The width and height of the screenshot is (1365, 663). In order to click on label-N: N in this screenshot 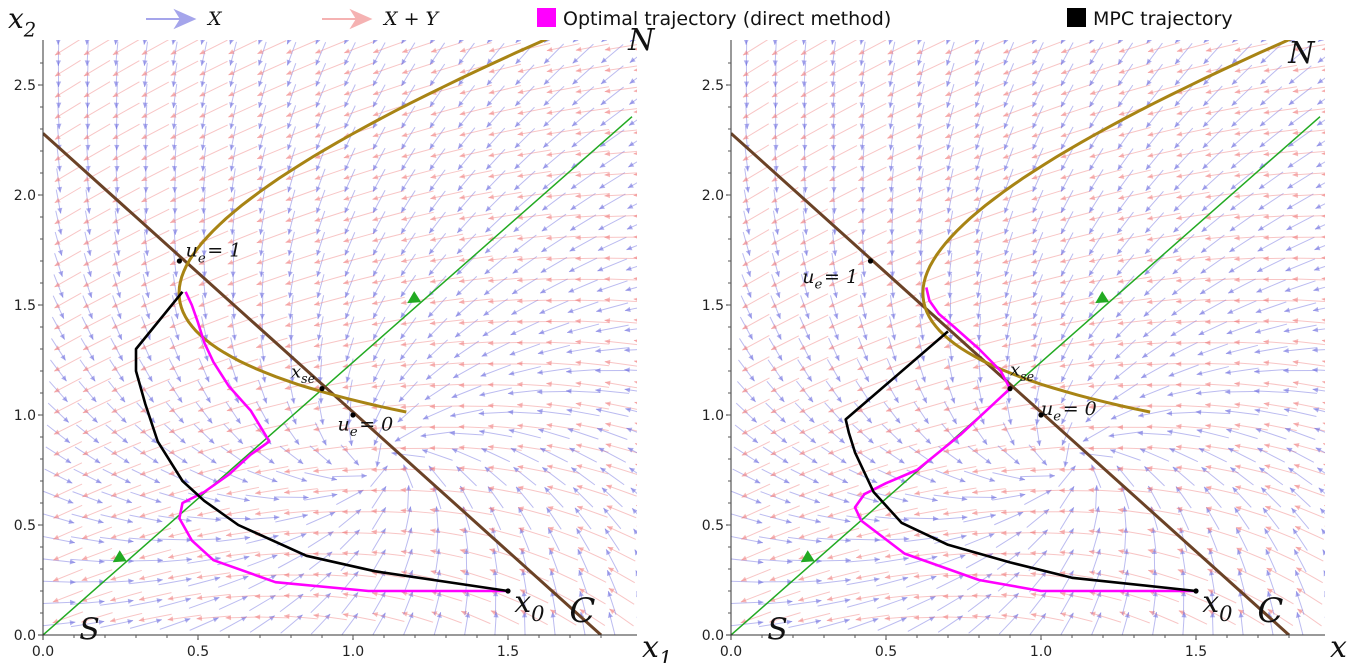, I will do `click(641, 40)`.